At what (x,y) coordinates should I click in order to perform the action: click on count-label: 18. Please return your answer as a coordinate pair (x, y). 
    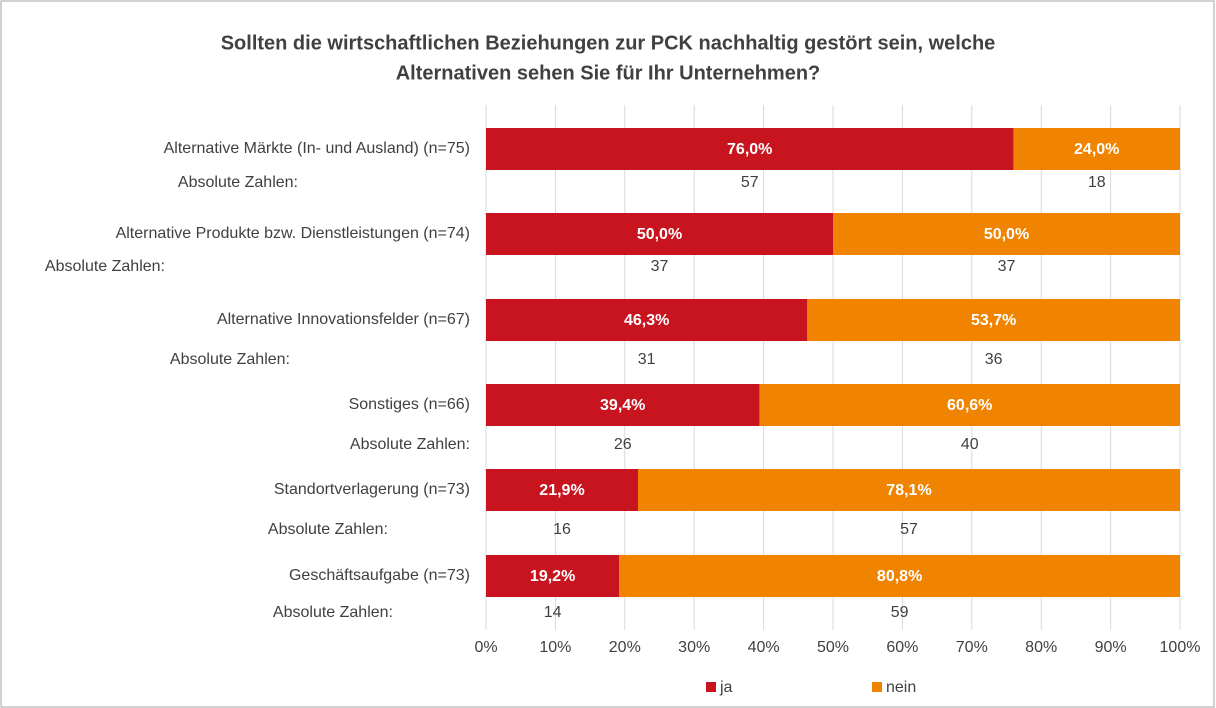
    Looking at the image, I should click on (1097, 182).